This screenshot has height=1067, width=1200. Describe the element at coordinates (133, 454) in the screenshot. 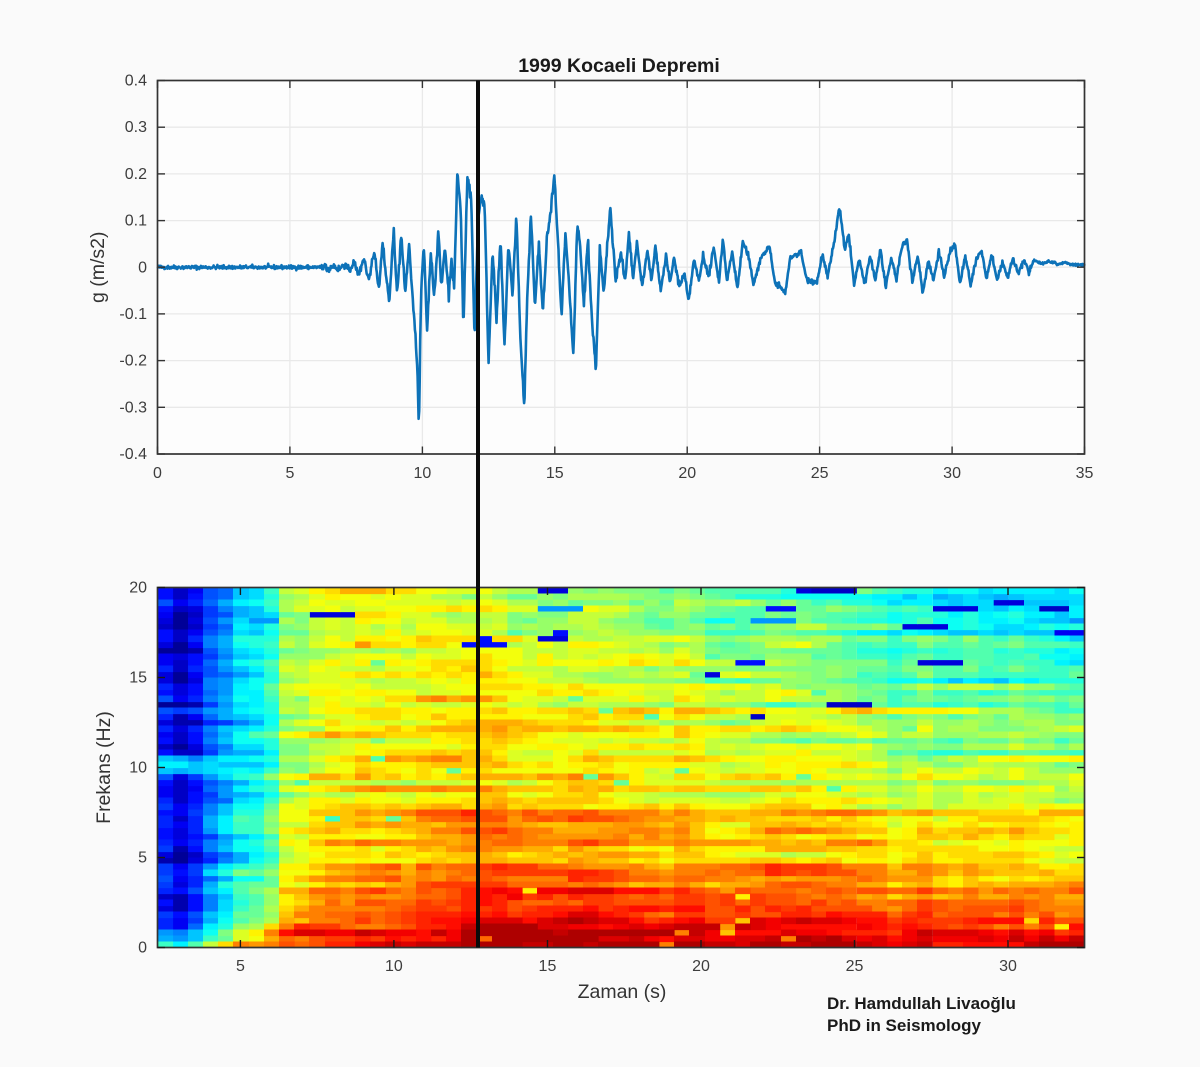

I see `svg-text: -0.4` at that location.